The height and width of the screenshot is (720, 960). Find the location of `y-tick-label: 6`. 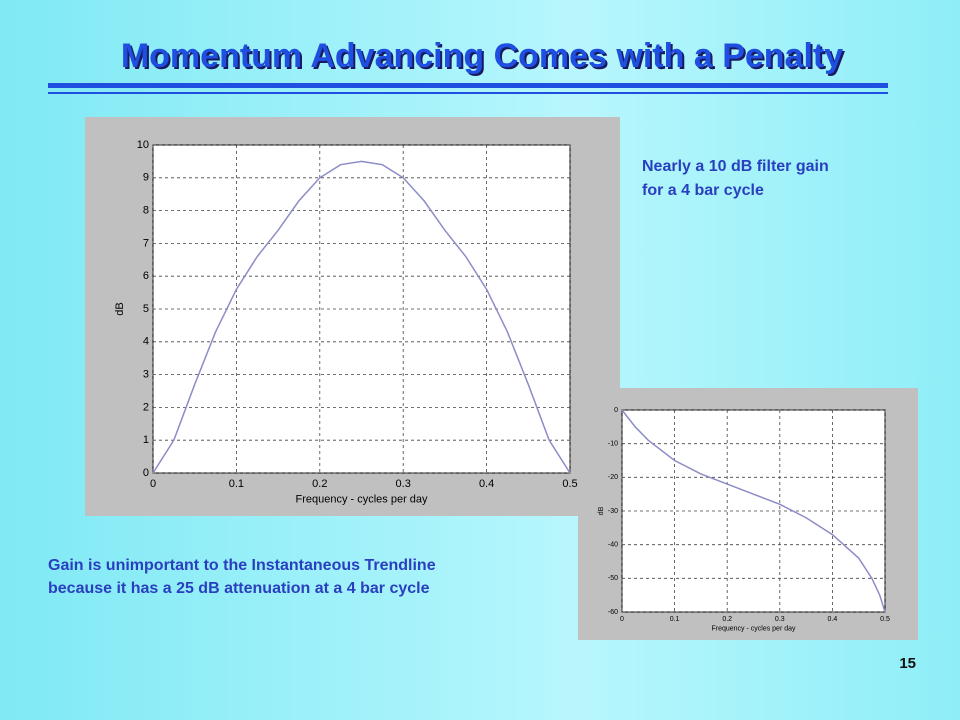

y-tick-label: 6 is located at coordinates (146, 276).